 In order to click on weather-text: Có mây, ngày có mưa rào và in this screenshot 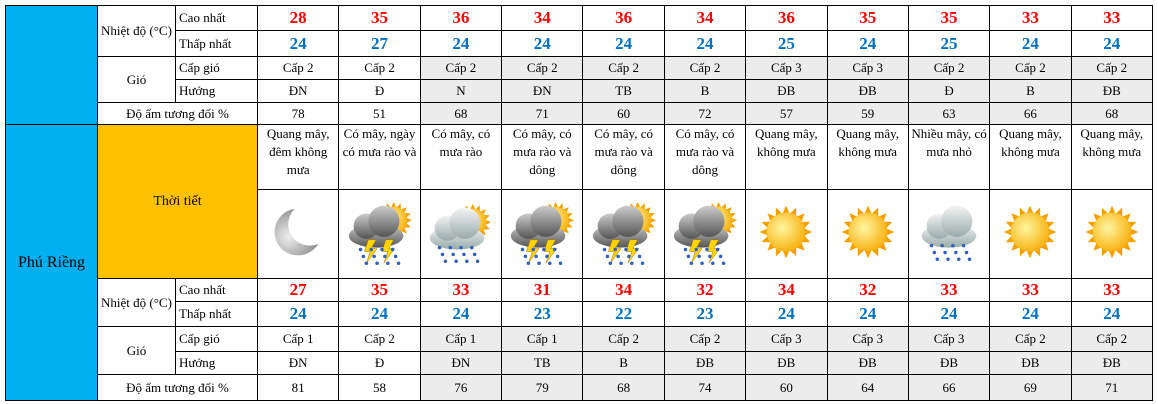, I will do `click(379, 157)`.